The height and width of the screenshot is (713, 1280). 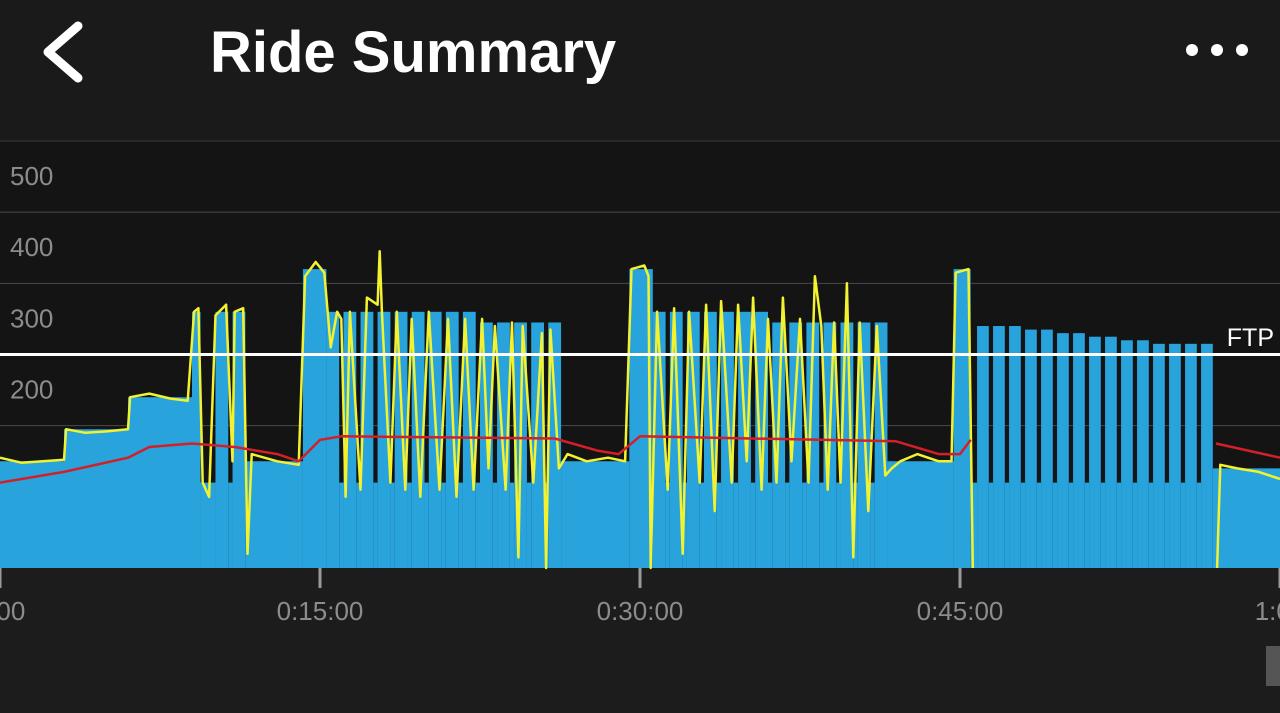 I want to click on y-tick-label: 200, so click(x=31, y=390).